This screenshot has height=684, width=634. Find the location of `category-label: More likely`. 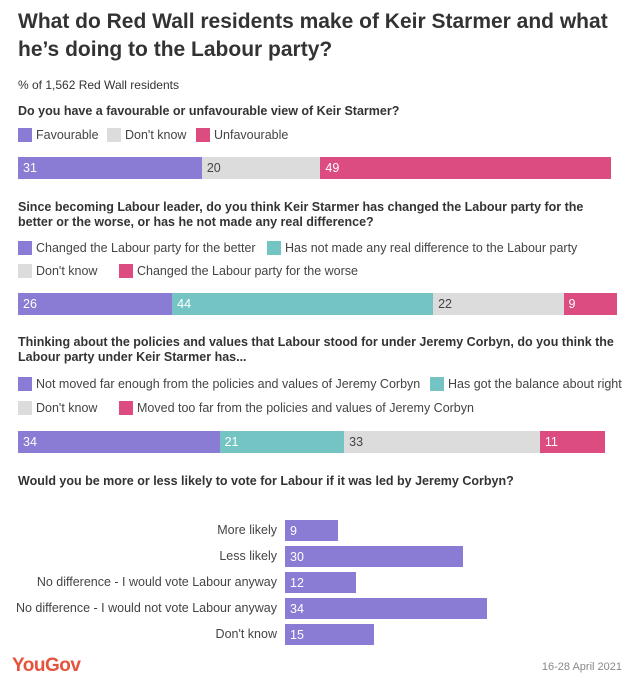

category-label: More likely is located at coordinates (247, 530).